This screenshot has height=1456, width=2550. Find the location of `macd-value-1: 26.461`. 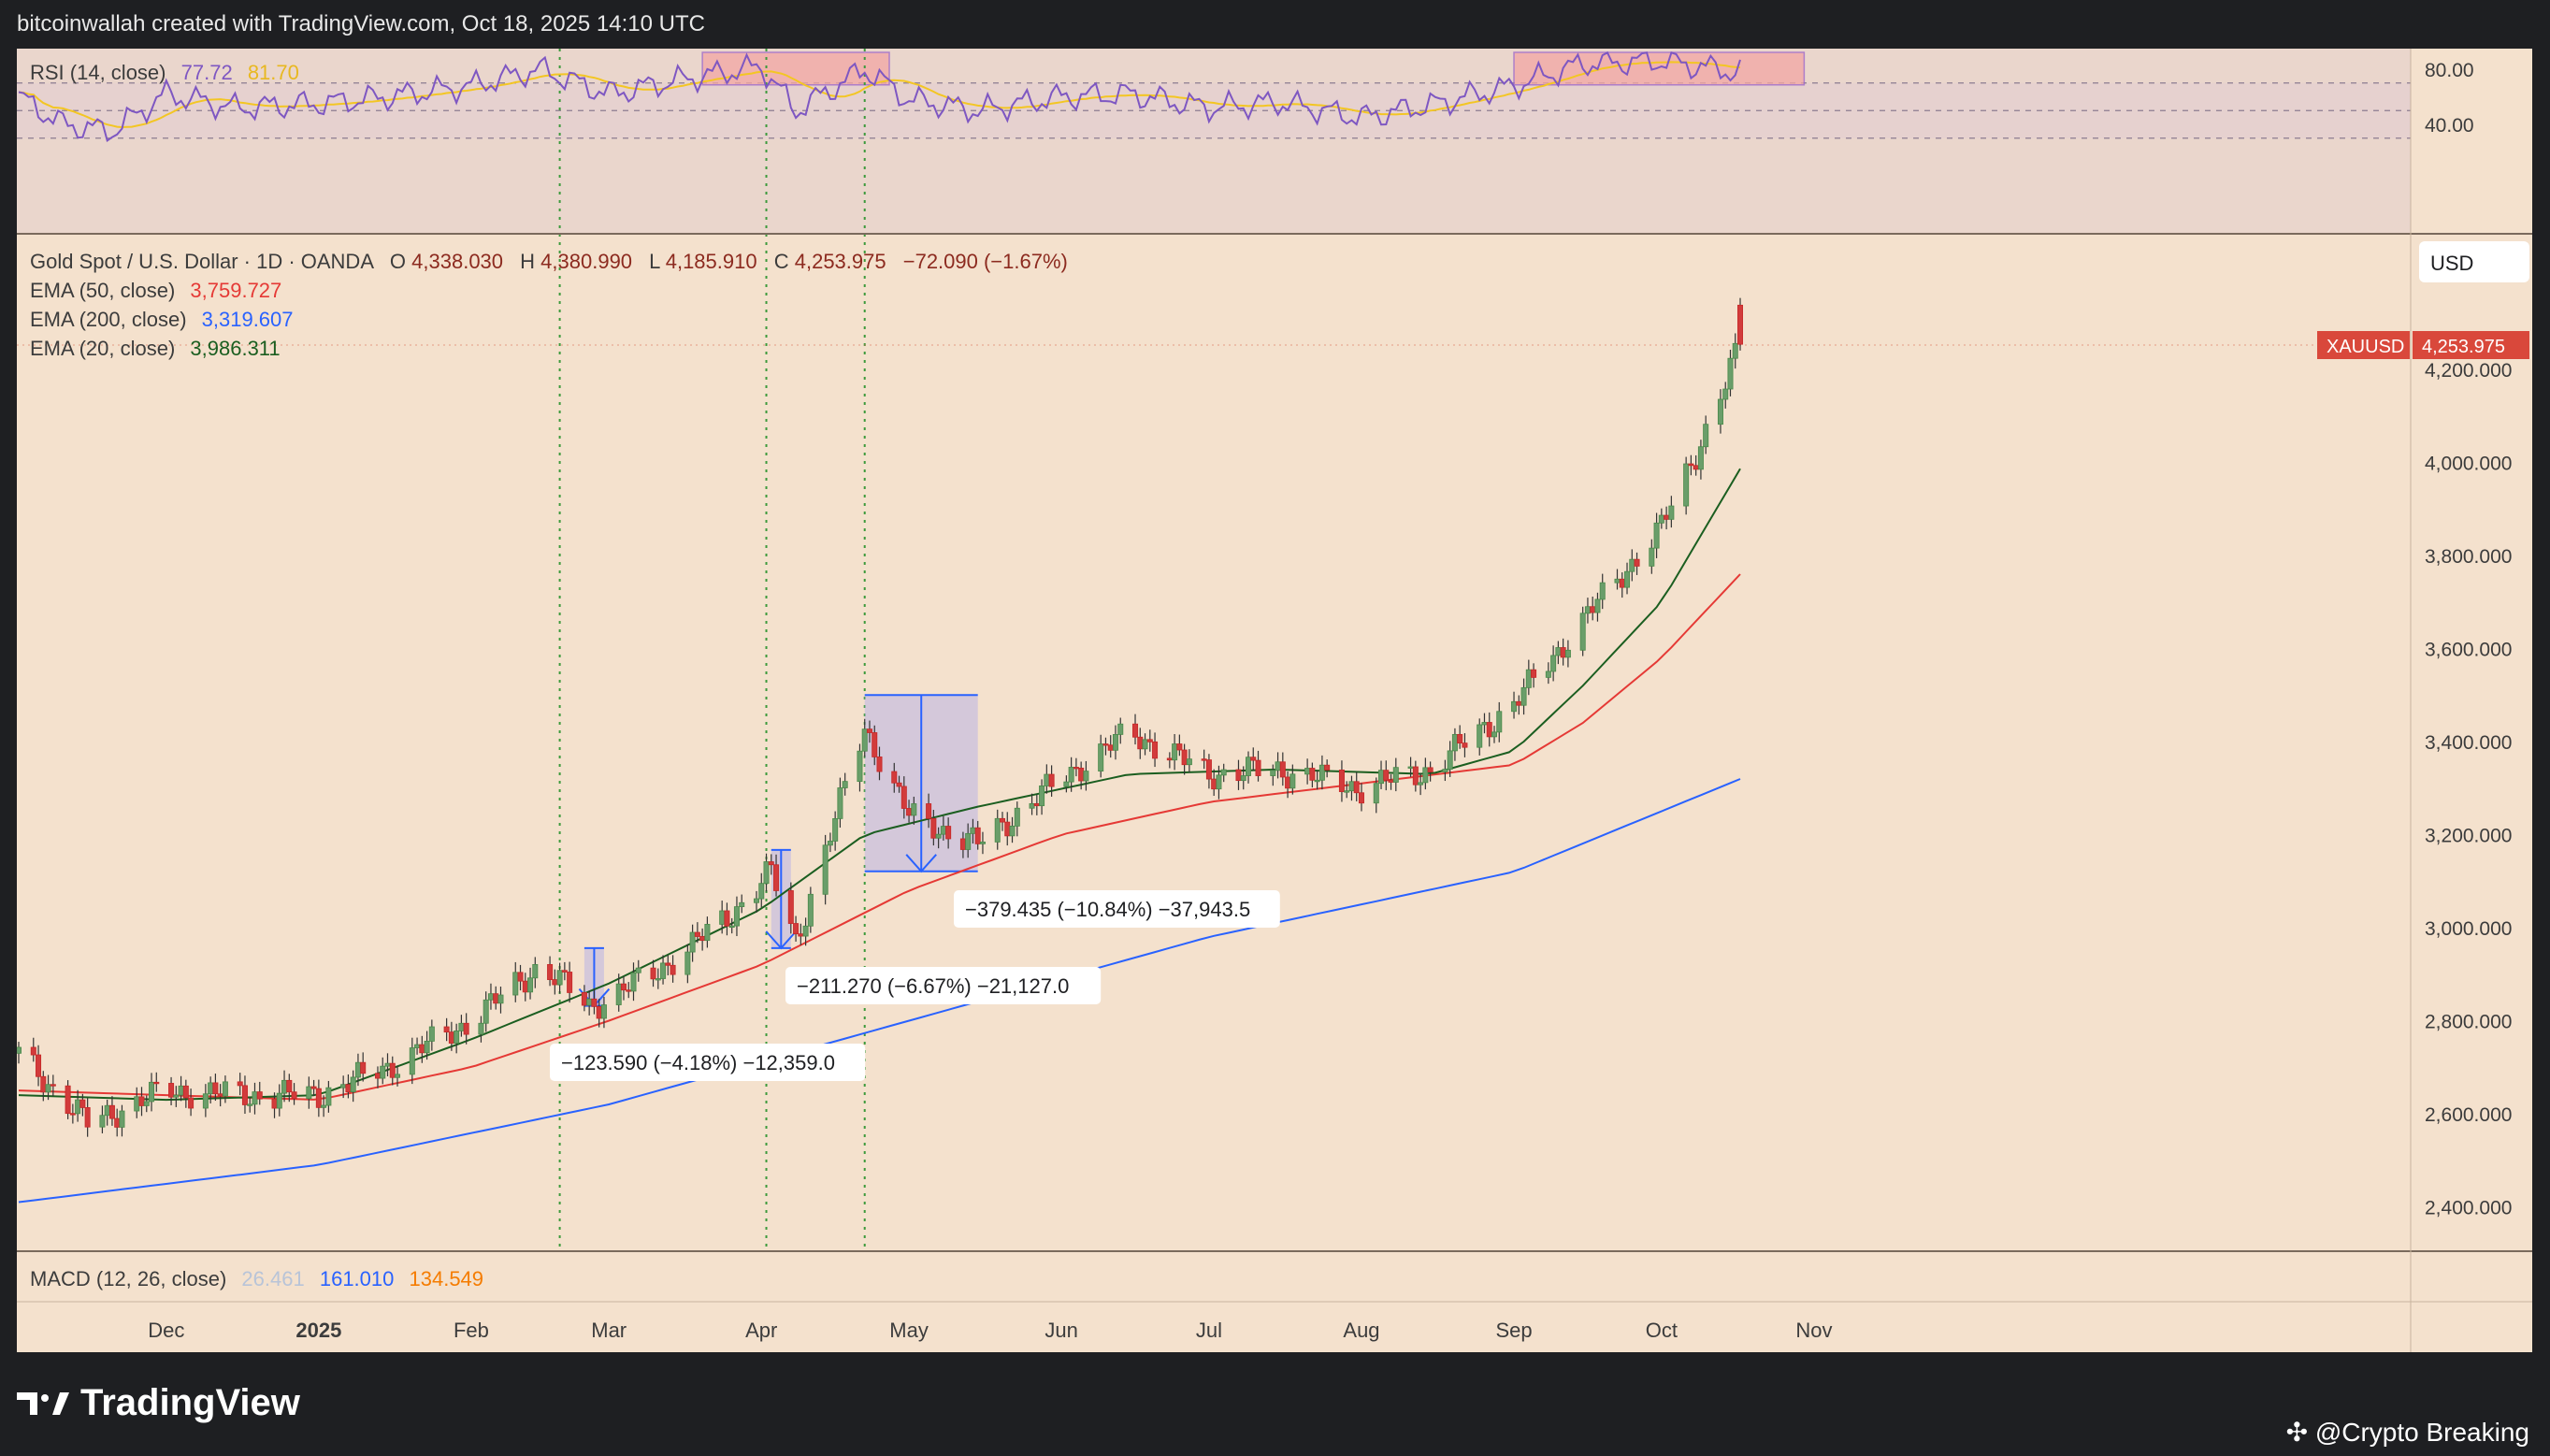

macd-value-1: 26.461 is located at coordinates (272, 1278).